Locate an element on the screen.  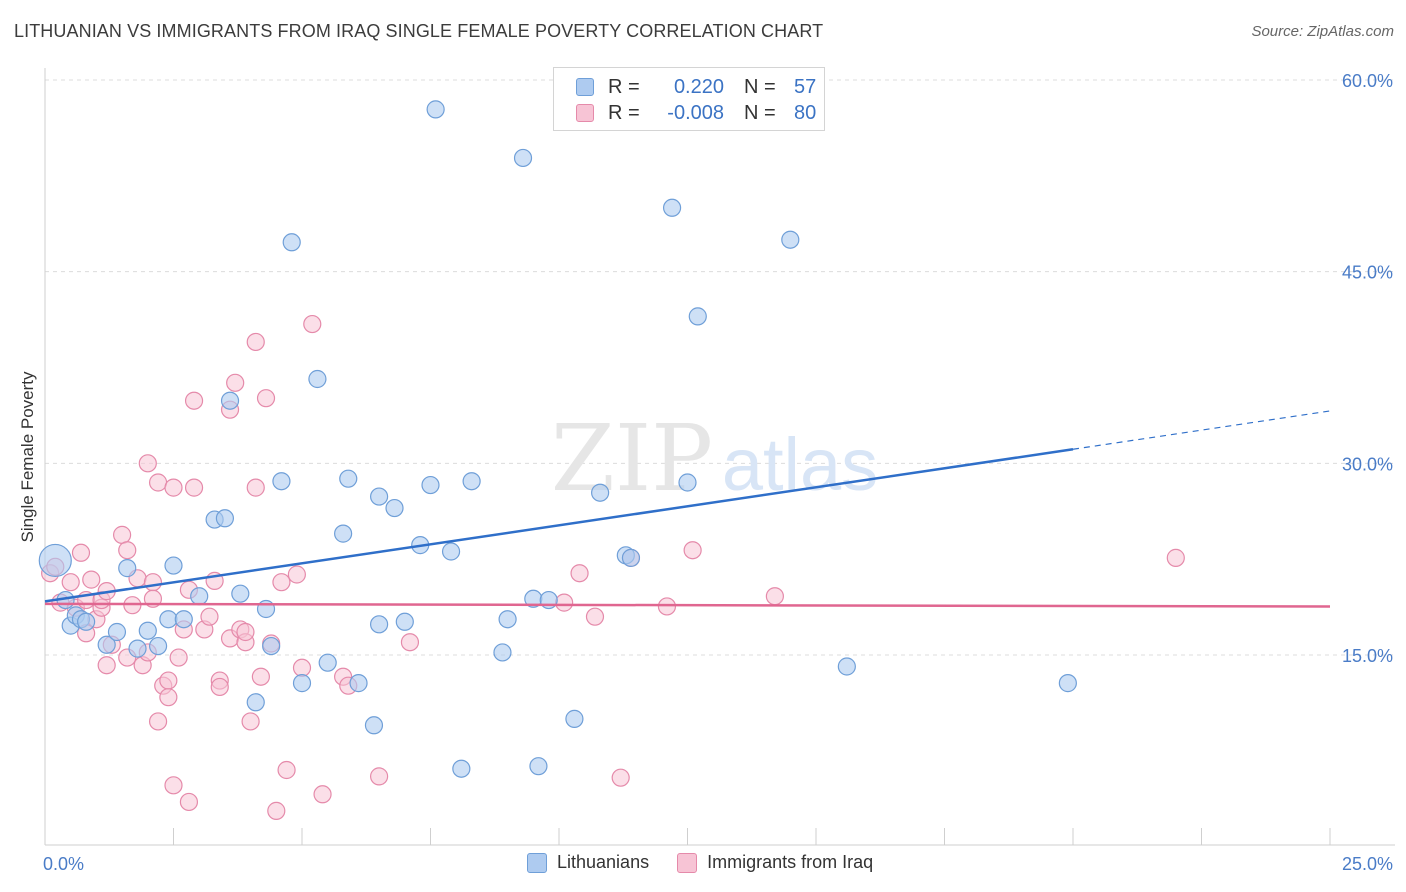
trendline-lithuanians is located at coordinates (559, 525).